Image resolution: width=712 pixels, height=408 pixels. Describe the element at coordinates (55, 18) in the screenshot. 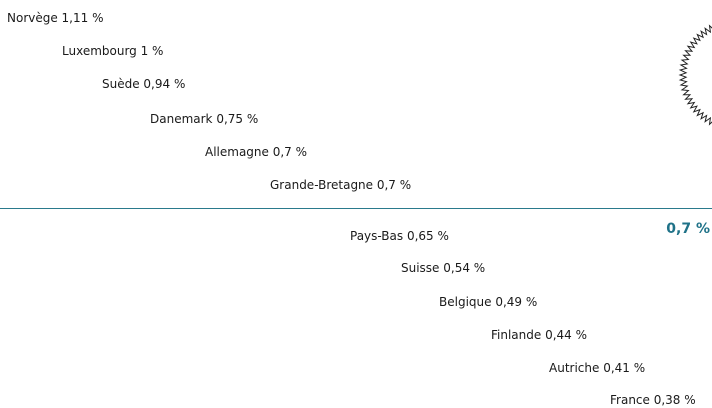

I see `country-item: Norvège 1,11 %` at that location.